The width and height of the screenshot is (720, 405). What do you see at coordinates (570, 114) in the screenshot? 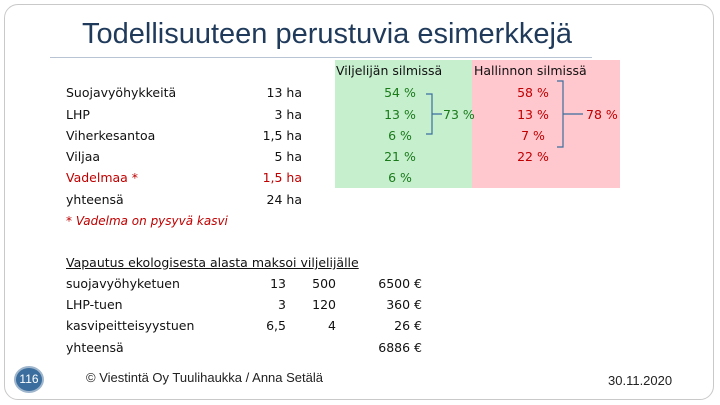
I see `admin-sum-bracket` at bounding box center [570, 114].